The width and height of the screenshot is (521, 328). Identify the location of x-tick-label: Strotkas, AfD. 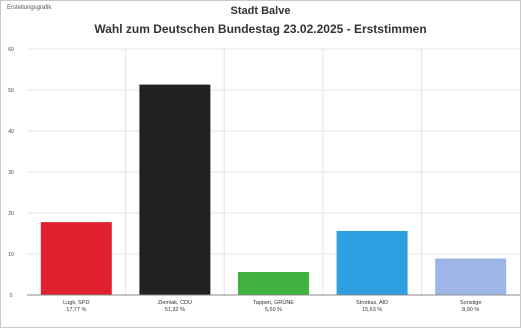
(372, 303).